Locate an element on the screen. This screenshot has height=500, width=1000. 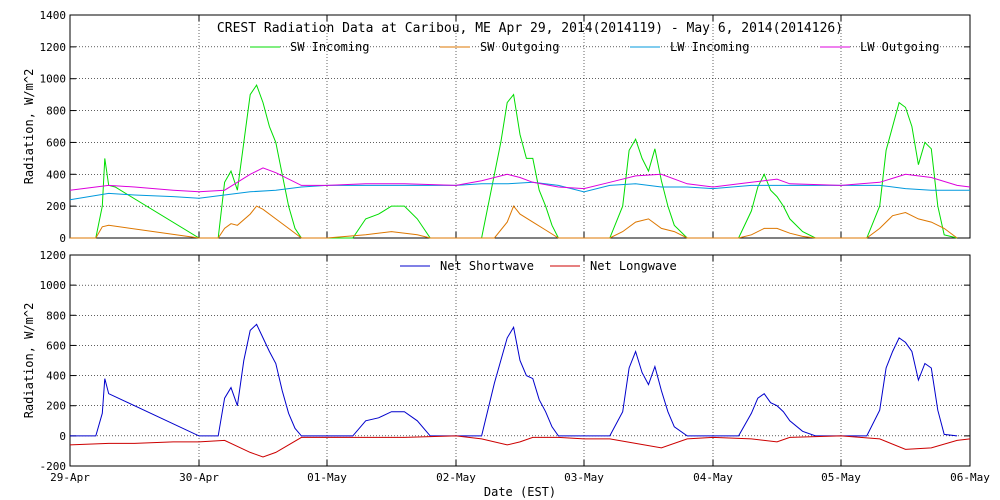
x-tick-label: 06-May is located at coordinates (970, 477).